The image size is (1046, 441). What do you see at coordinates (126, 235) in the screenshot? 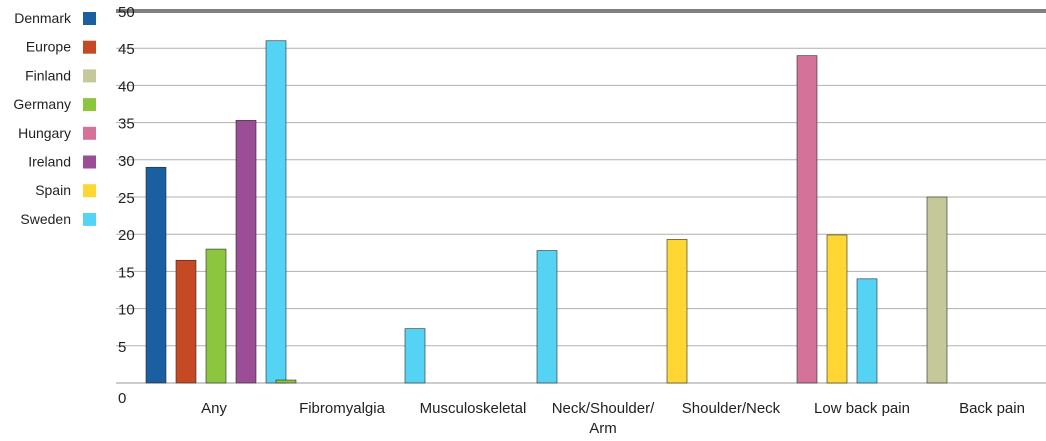
I see `y-tick-label: 20` at bounding box center [126, 235].